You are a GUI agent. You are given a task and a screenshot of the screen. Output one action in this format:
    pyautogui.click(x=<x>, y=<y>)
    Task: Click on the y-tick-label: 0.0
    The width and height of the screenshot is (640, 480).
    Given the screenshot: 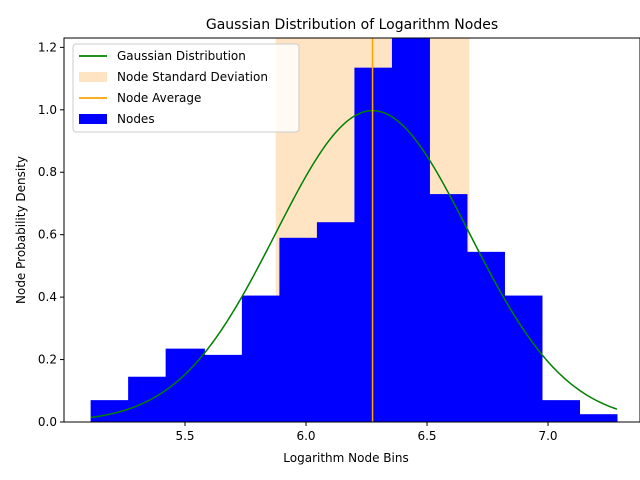 What is the action you would take?
    pyautogui.click(x=47, y=422)
    